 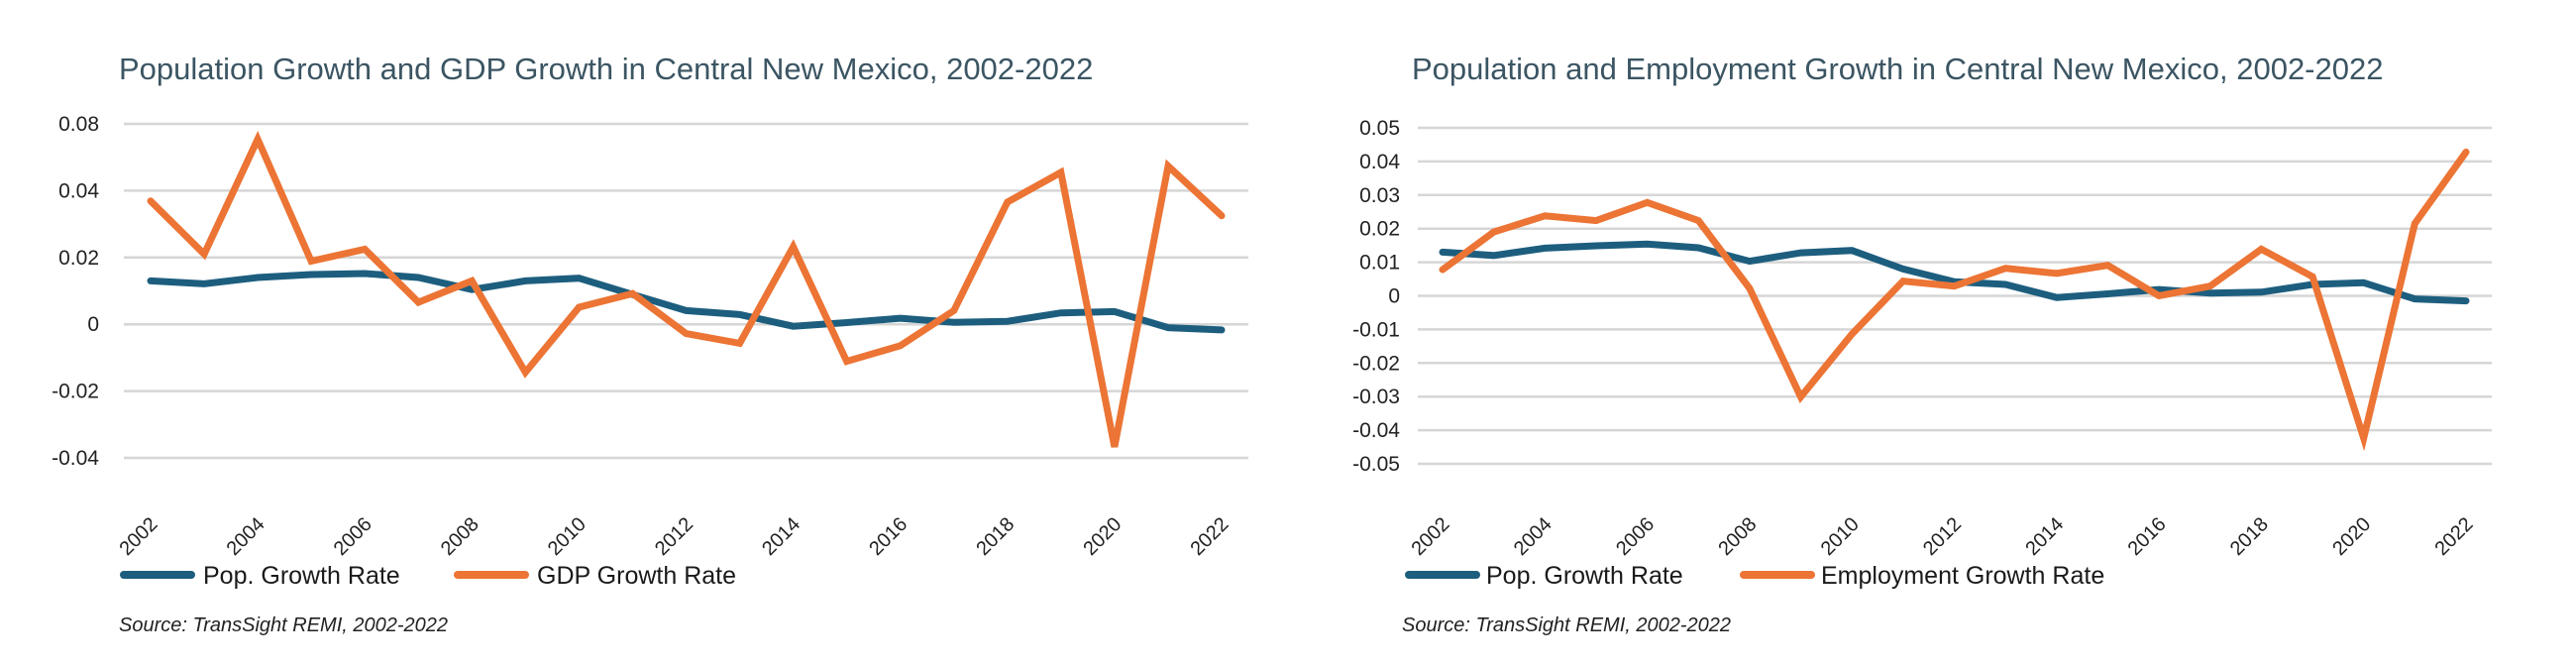 I want to click on y-tick-label: -0.03, so click(x=1376, y=397).